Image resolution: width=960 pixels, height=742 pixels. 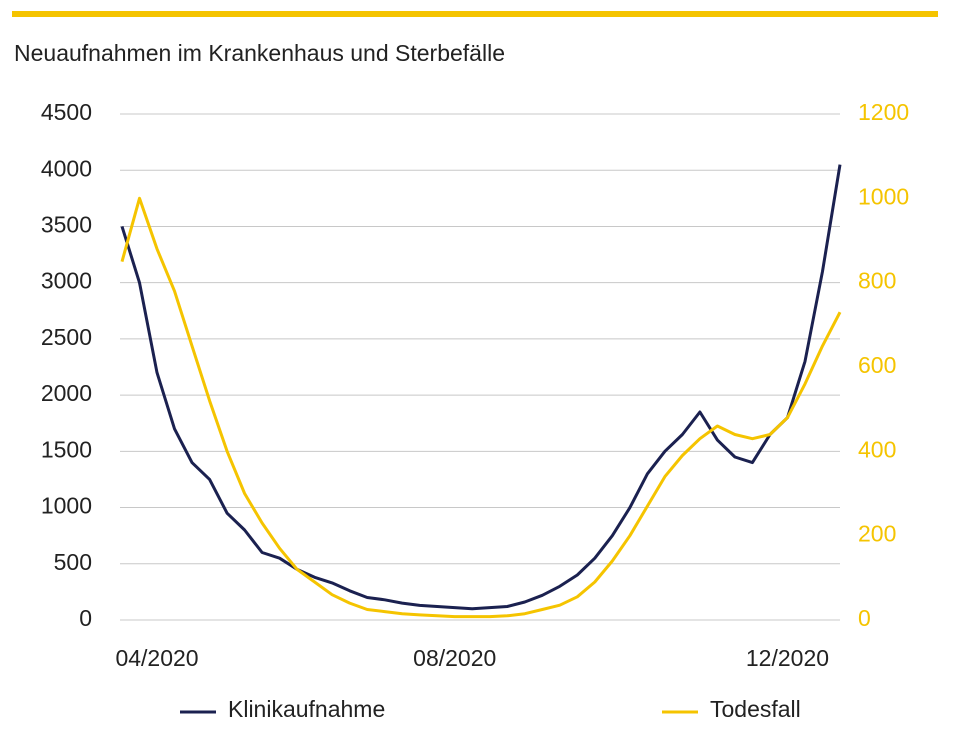 What do you see at coordinates (883, 196) in the screenshot?
I see `y2-tick-label: 1000` at bounding box center [883, 196].